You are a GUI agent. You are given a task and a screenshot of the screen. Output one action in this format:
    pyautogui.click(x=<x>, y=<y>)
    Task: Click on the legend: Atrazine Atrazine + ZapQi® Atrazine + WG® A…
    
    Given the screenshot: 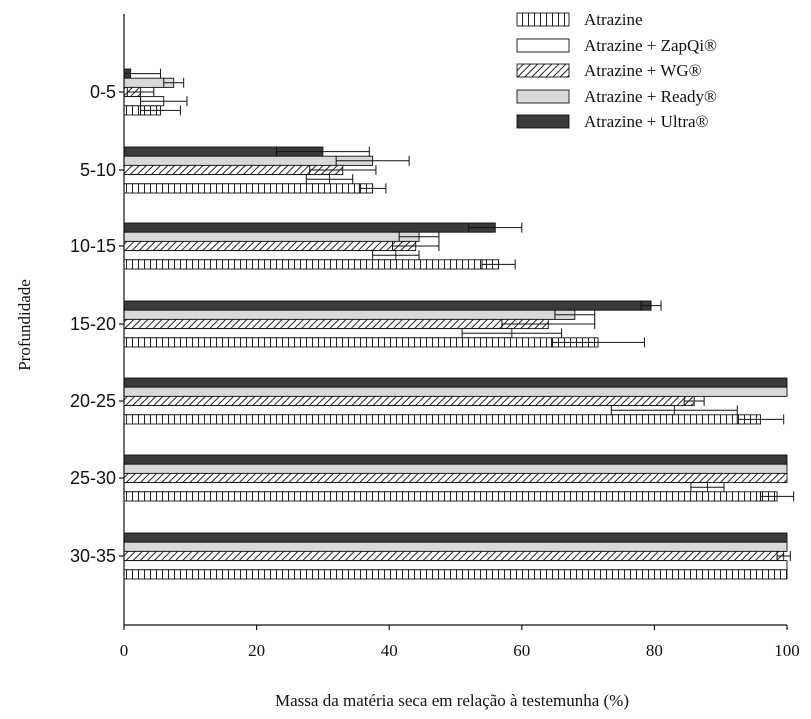 What is the action you would take?
    pyautogui.click(x=616, y=70)
    